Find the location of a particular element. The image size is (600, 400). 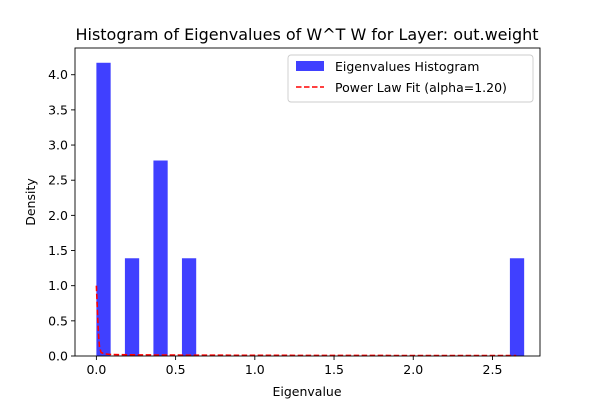

x-tick-label: 0.5 is located at coordinates (176, 369).